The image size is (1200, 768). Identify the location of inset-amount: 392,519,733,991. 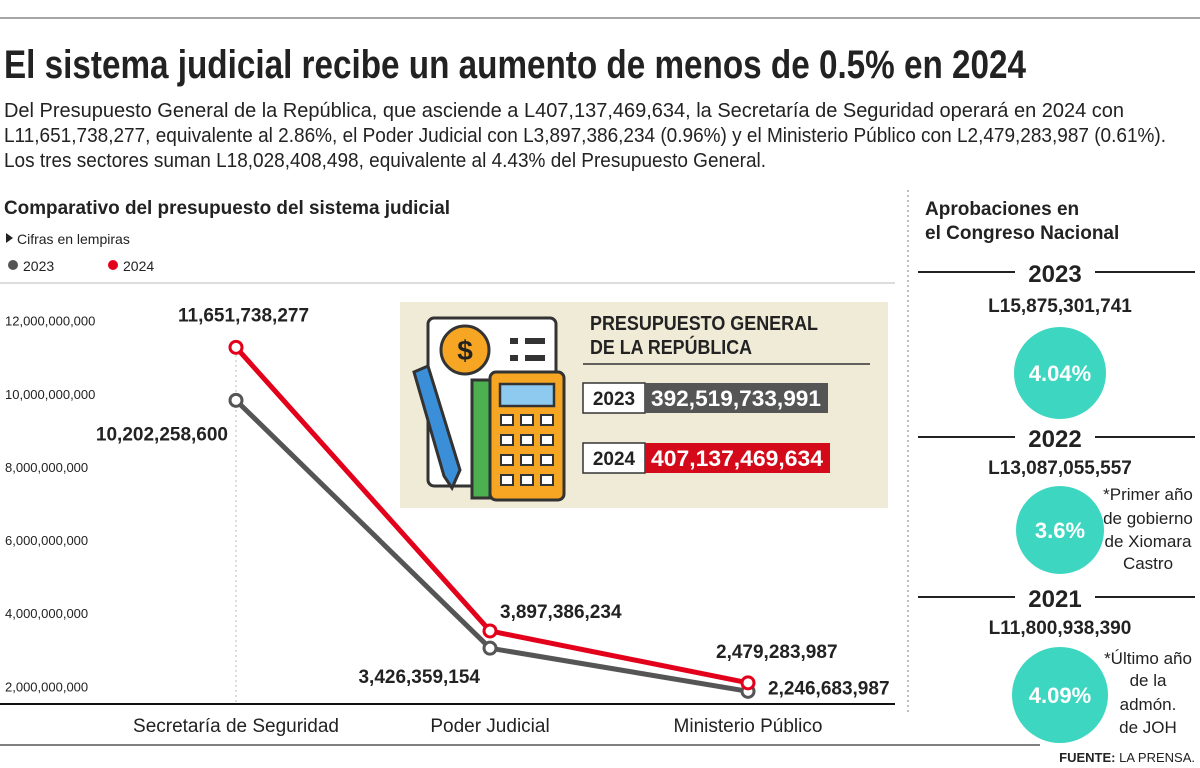
(736, 398).